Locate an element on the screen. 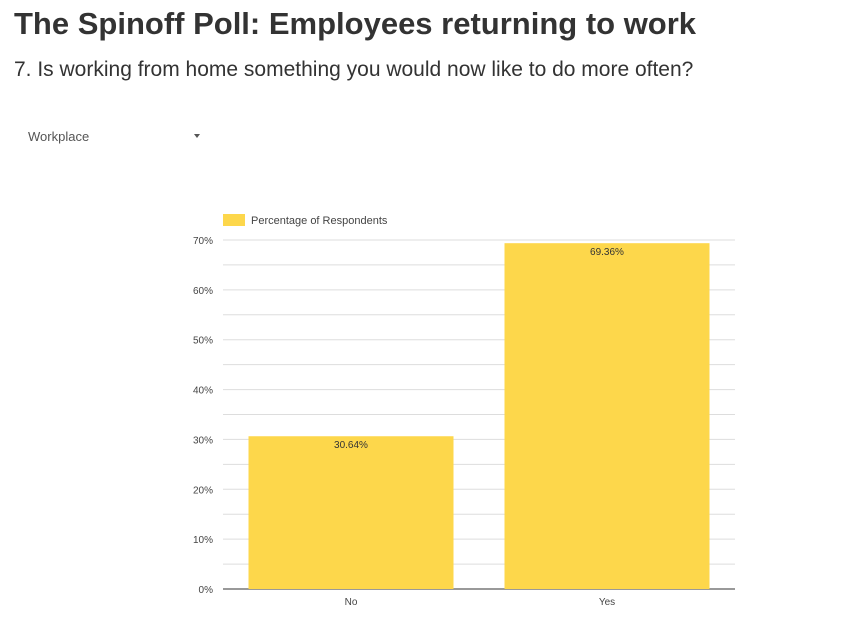  filter-label: Workplace is located at coordinates (59, 136).